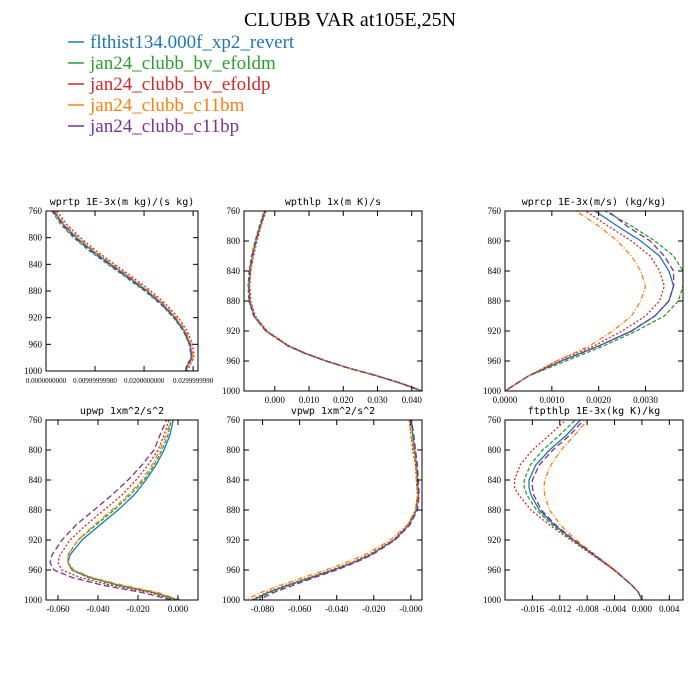 This screenshot has width=700, height=700. What do you see at coordinates (377, 400) in the screenshot?
I see `x-tick-label: 0.030` at bounding box center [377, 400].